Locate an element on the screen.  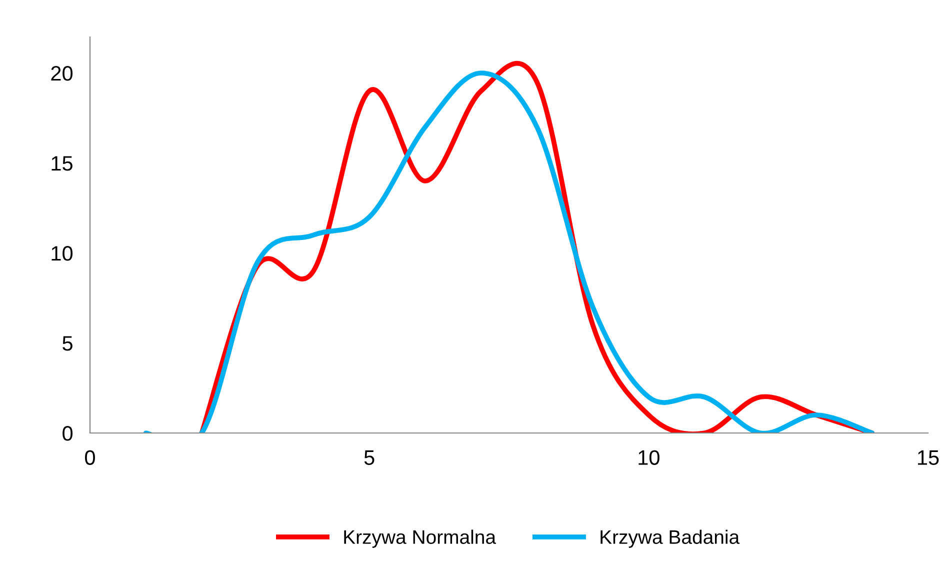
x-tick-label: 10 is located at coordinates (649, 457).